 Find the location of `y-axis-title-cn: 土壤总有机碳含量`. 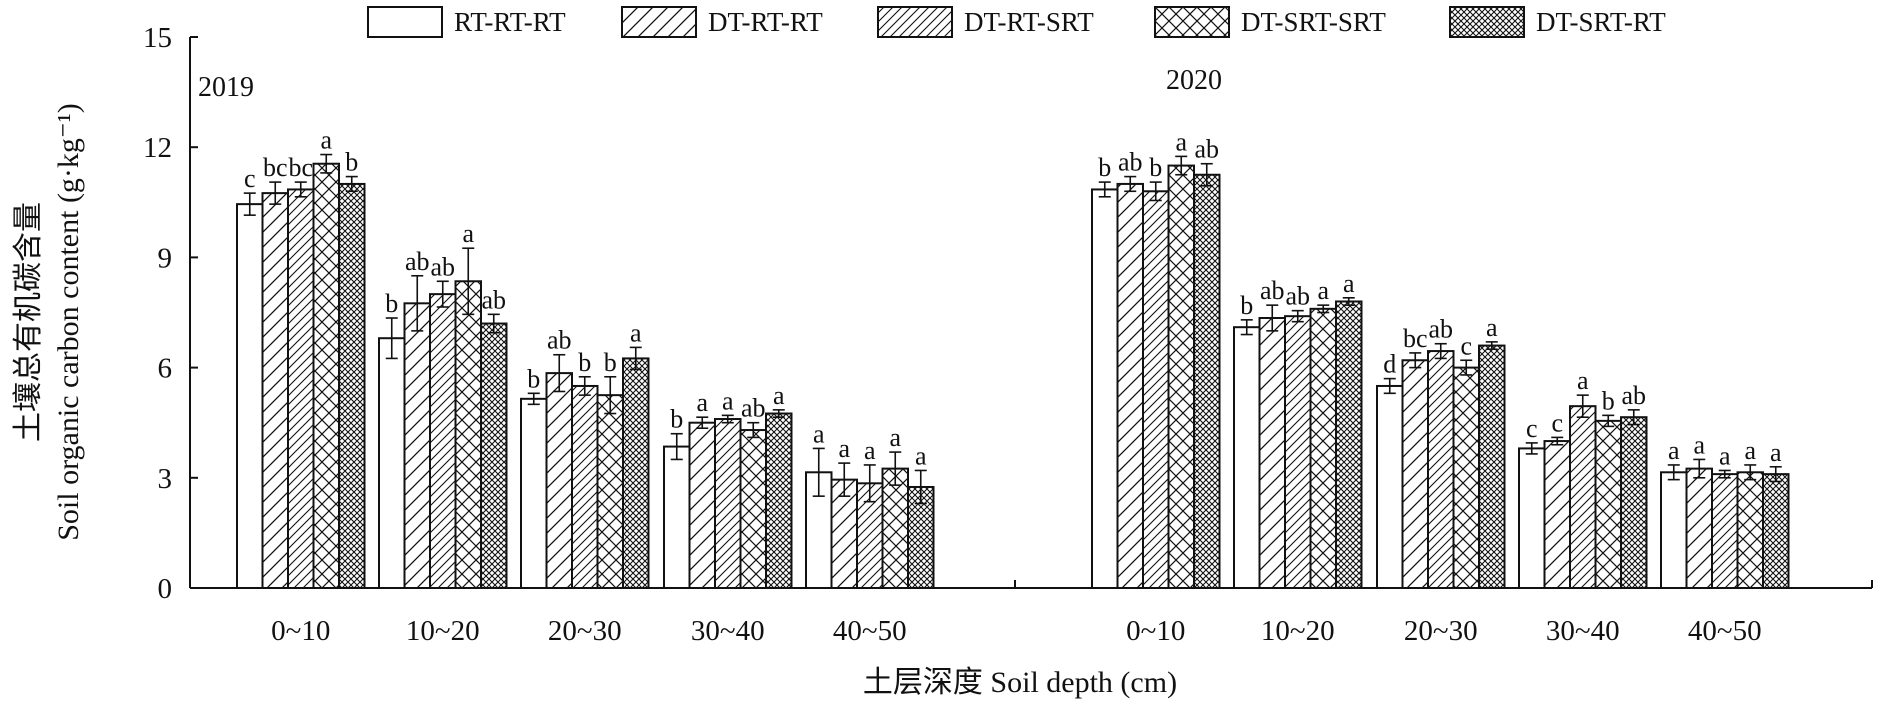

y-axis-title-cn: 土壤总有机碳含量 is located at coordinates (28, 322).